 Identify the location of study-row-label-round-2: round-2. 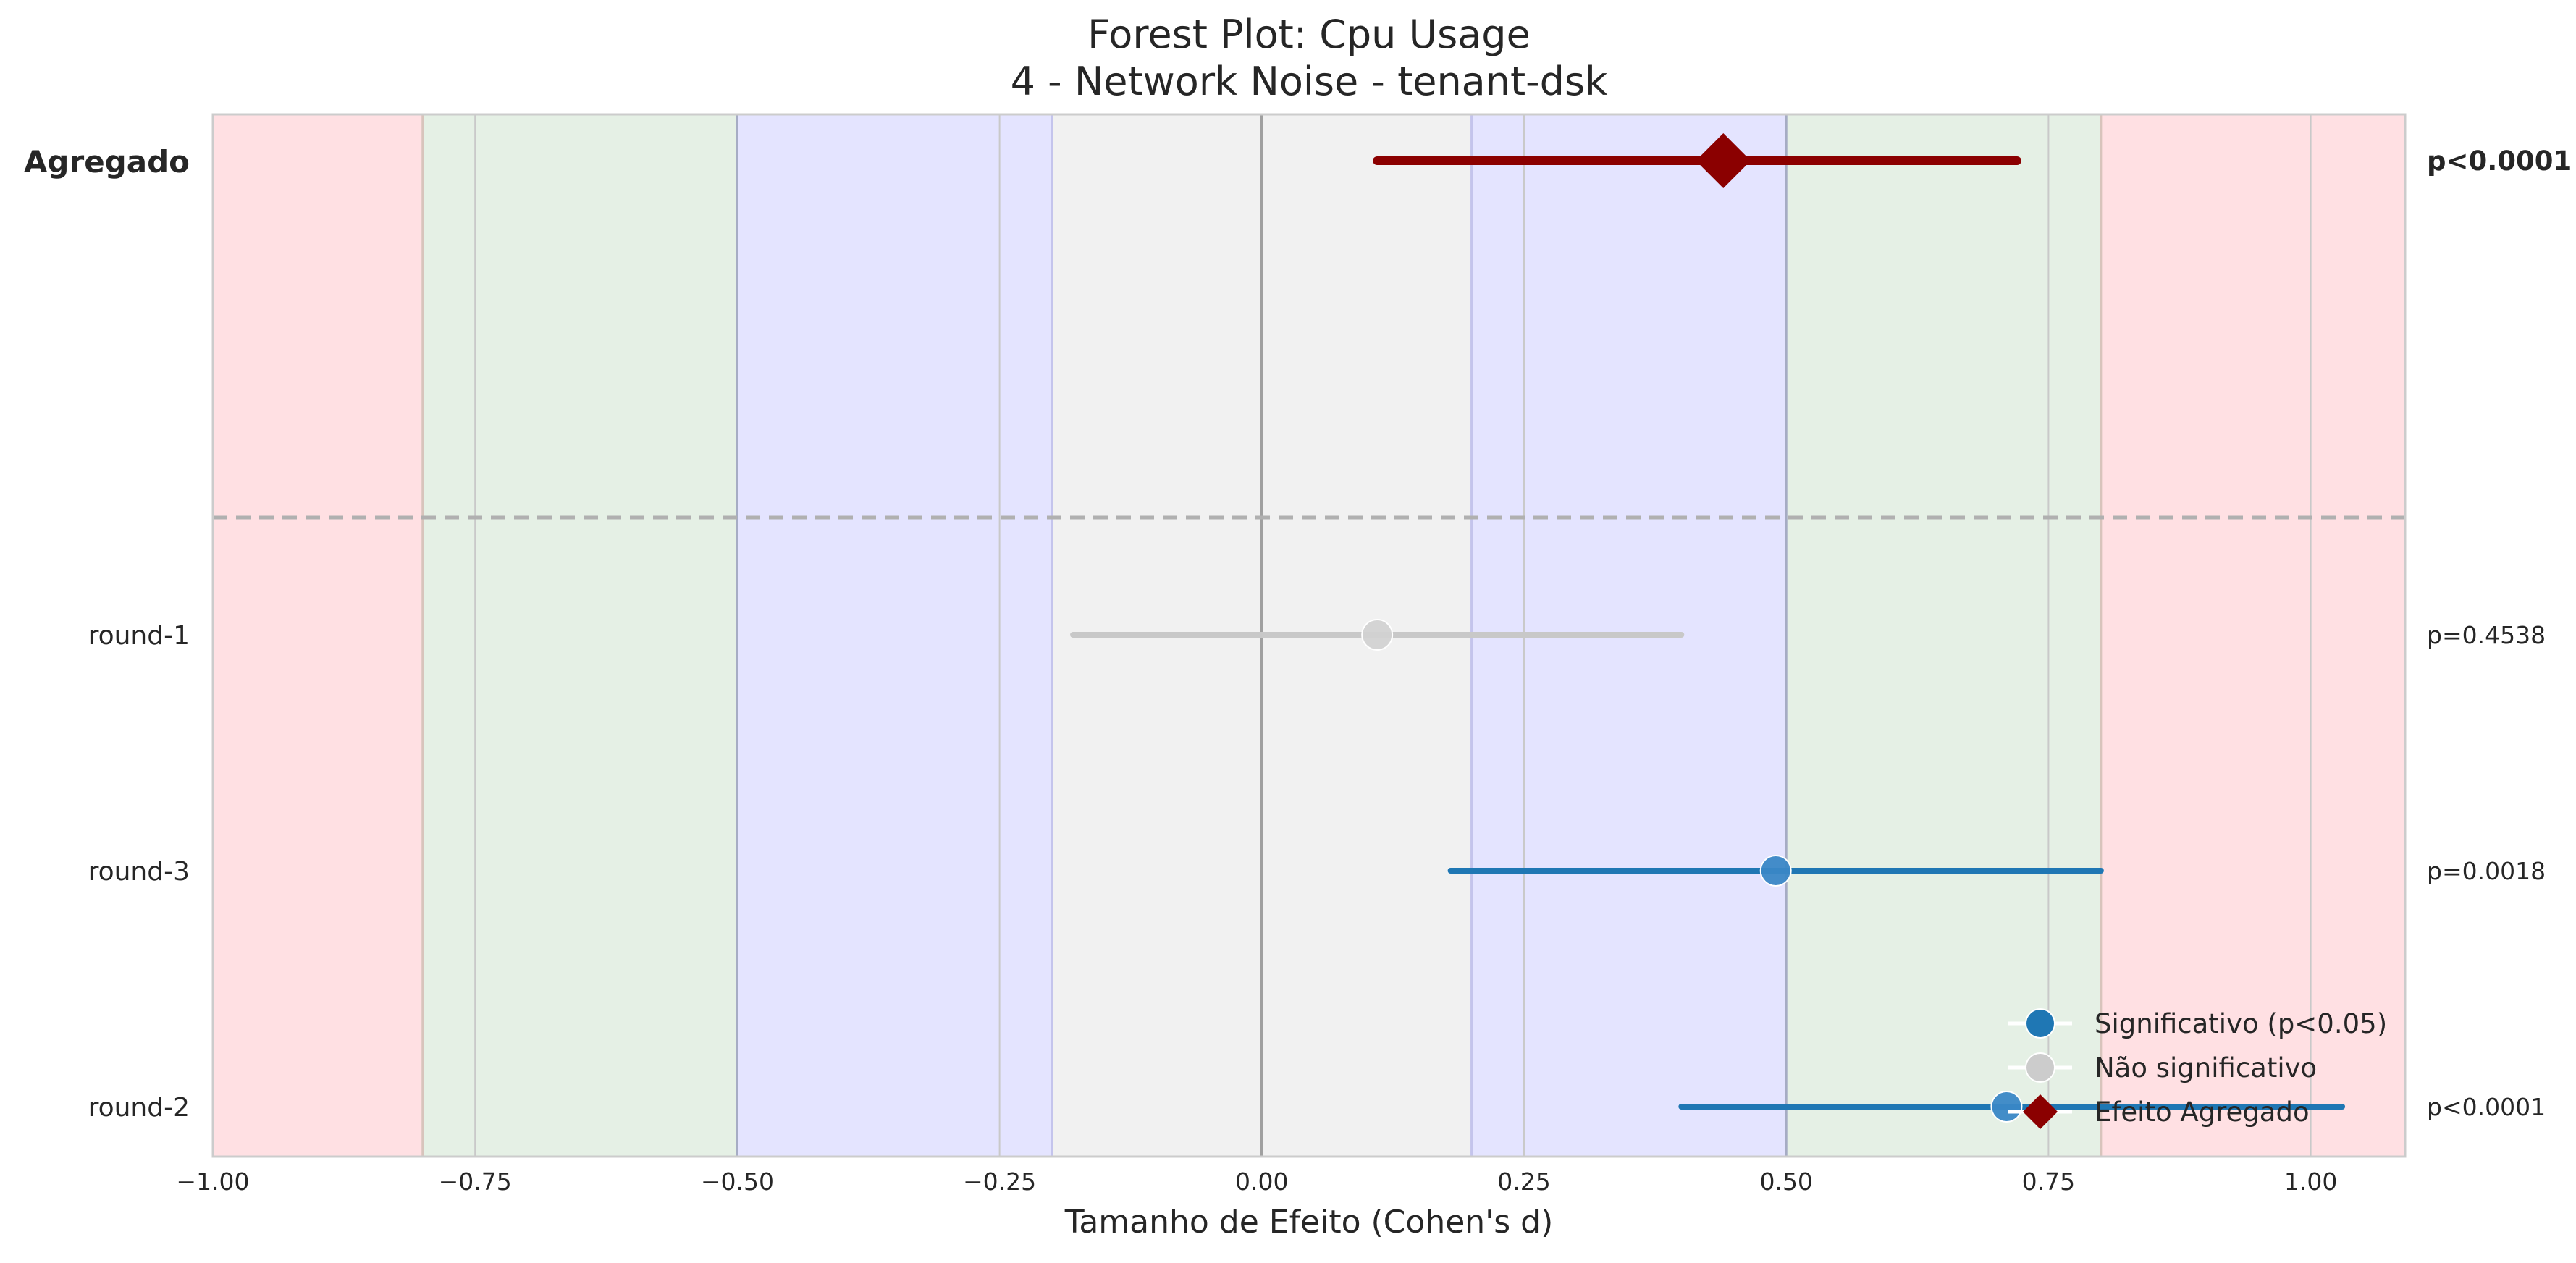
(139, 1108).